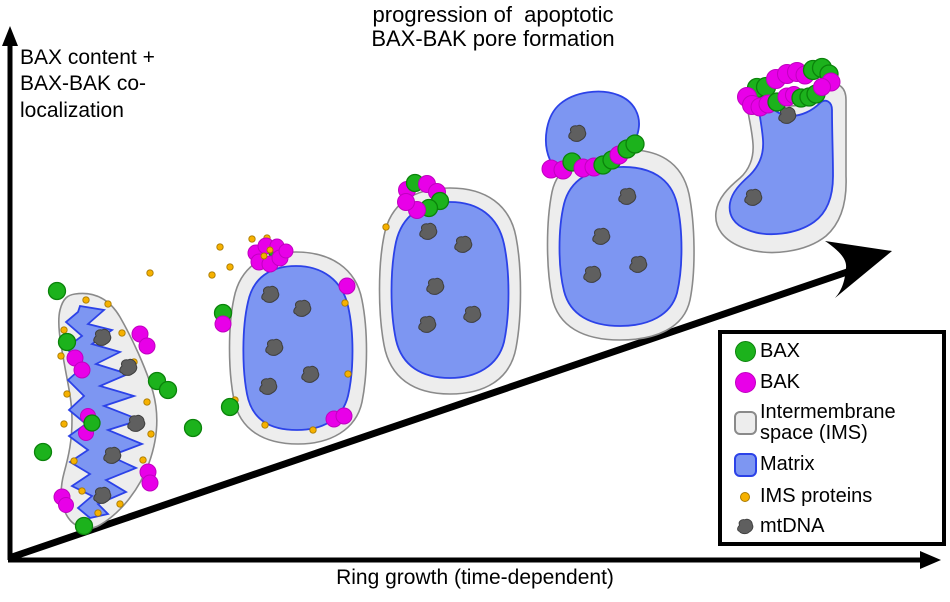 The width and height of the screenshot is (950, 602). I want to click on stage3-ims-protein, so click(386, 227).